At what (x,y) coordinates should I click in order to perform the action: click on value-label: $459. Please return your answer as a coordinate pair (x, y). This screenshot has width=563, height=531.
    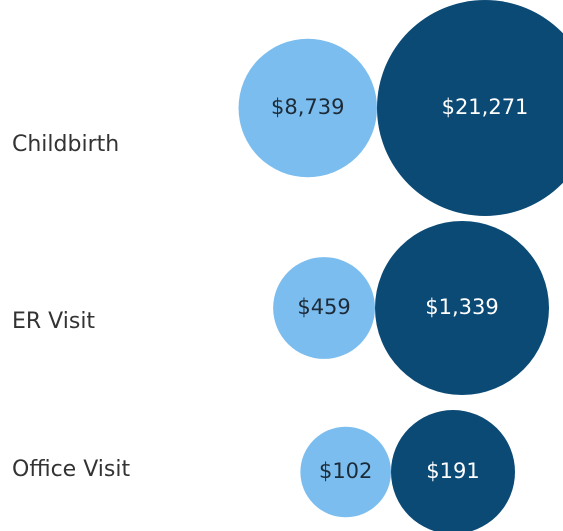
    Looking at the image, I should click on (323, 307).